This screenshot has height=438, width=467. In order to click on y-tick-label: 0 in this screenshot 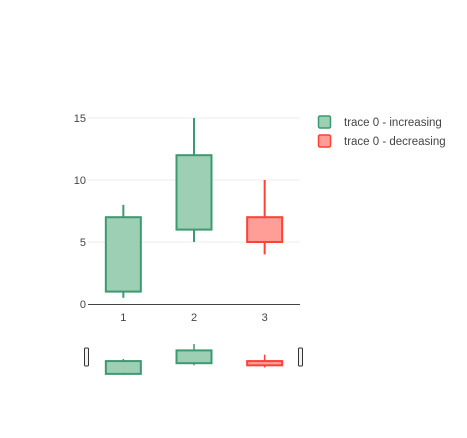, I will do `click(83, 305)`.